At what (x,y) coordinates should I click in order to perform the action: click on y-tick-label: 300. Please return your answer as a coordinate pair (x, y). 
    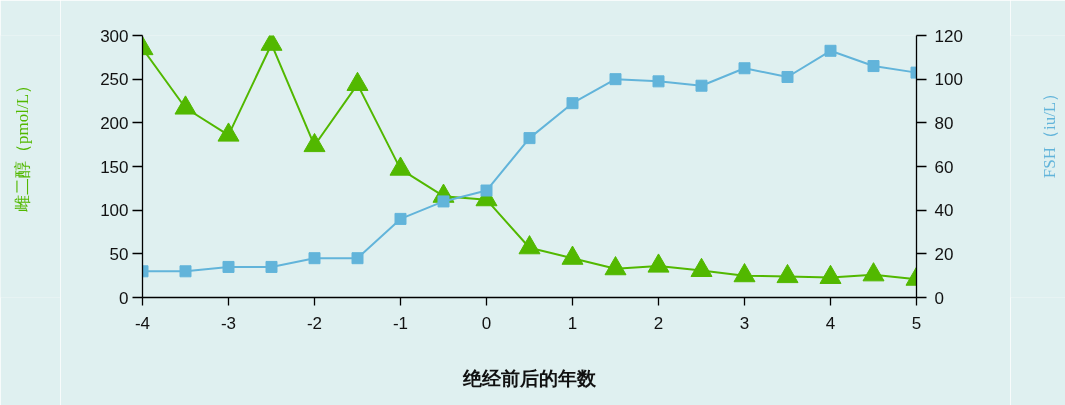
    Looking at the image, I should click on (114, 36).